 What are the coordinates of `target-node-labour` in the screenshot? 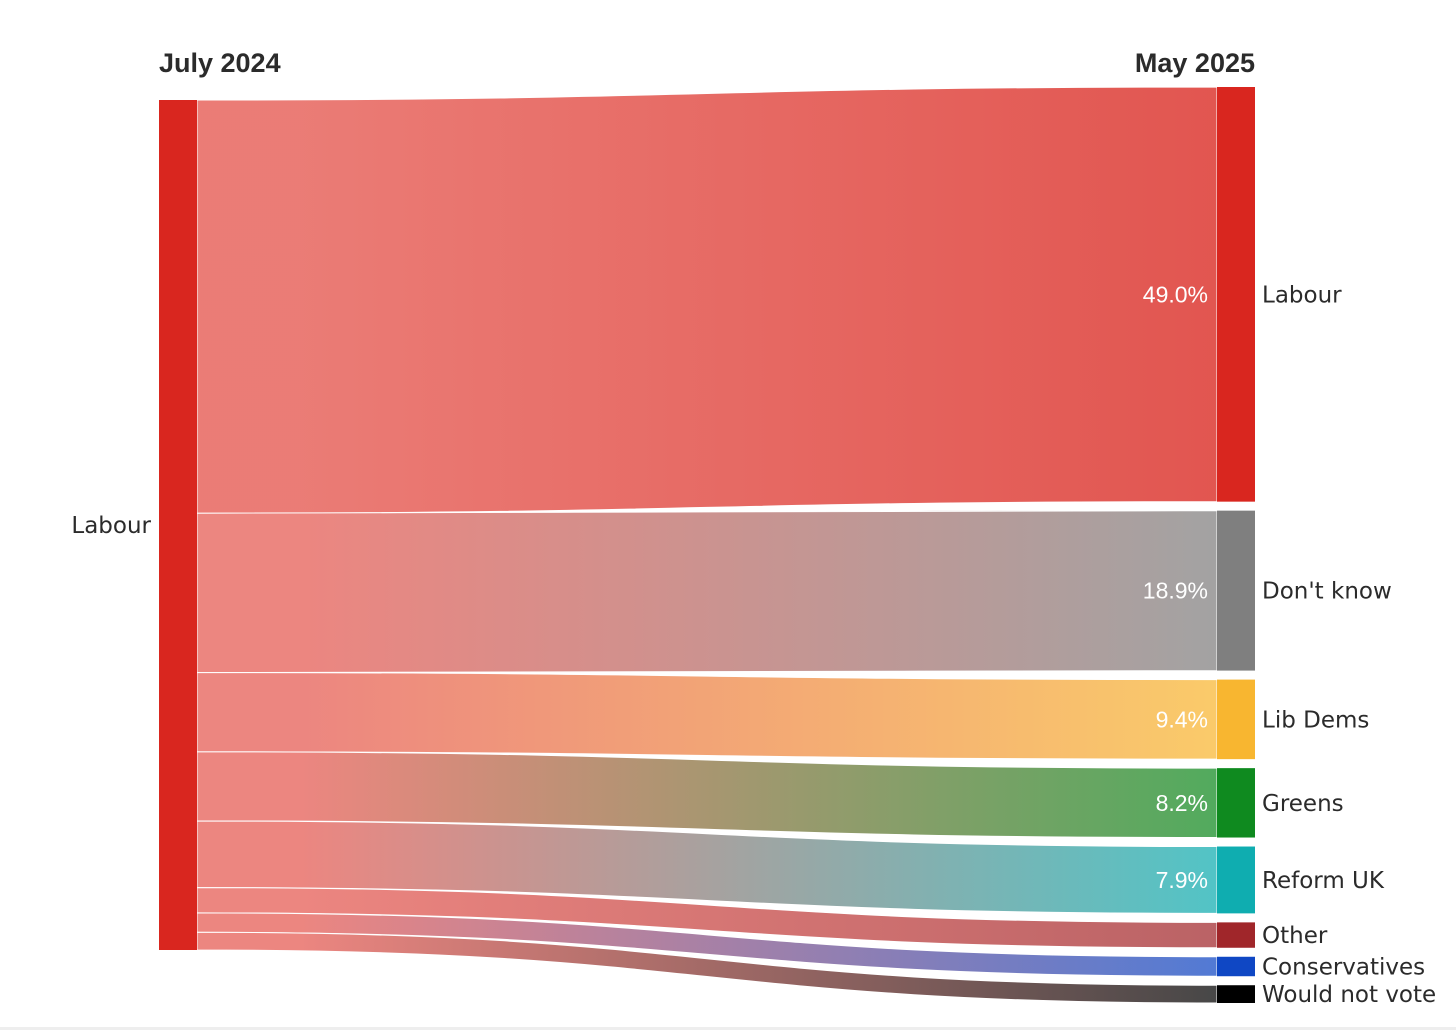 It's located at (1236, 294).